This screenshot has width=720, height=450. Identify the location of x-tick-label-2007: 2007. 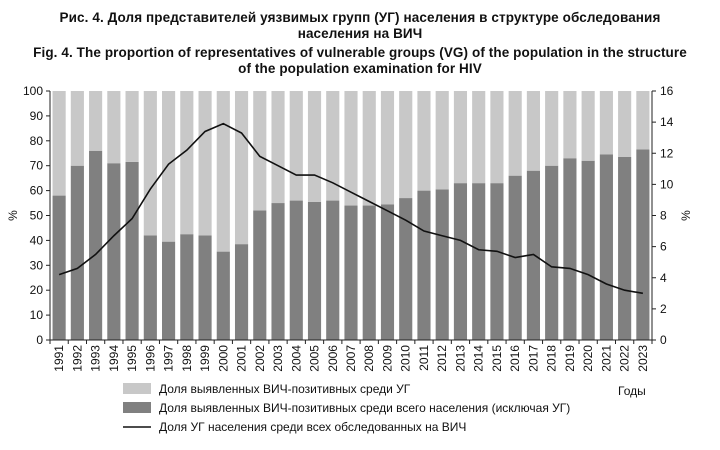
(351, 358).